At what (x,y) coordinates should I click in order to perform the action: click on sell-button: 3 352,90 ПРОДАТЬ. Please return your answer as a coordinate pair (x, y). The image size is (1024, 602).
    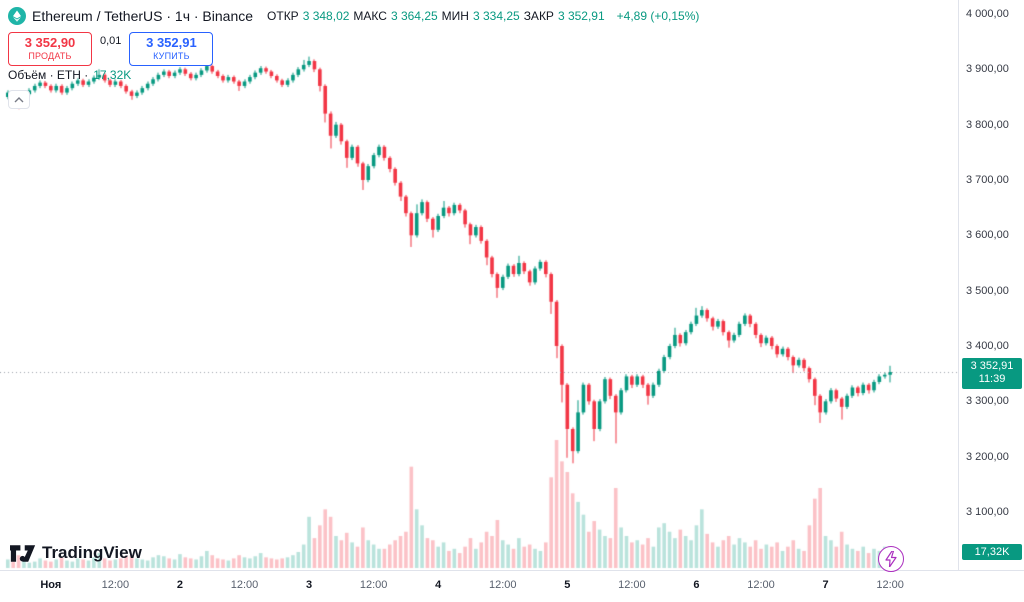
    Looking at the image, I should click on (50, 49).